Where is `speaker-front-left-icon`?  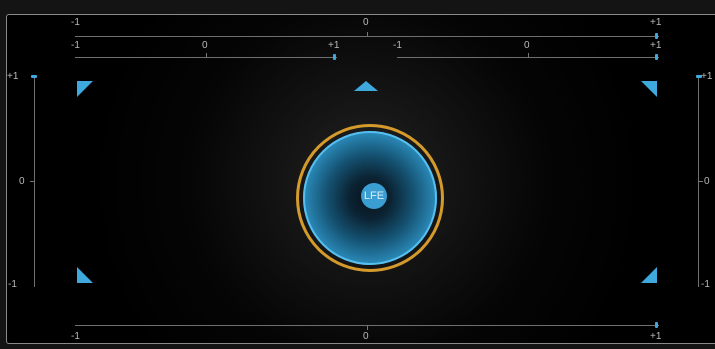
speaker-front-left-icon is located at coordinates (85, 89).